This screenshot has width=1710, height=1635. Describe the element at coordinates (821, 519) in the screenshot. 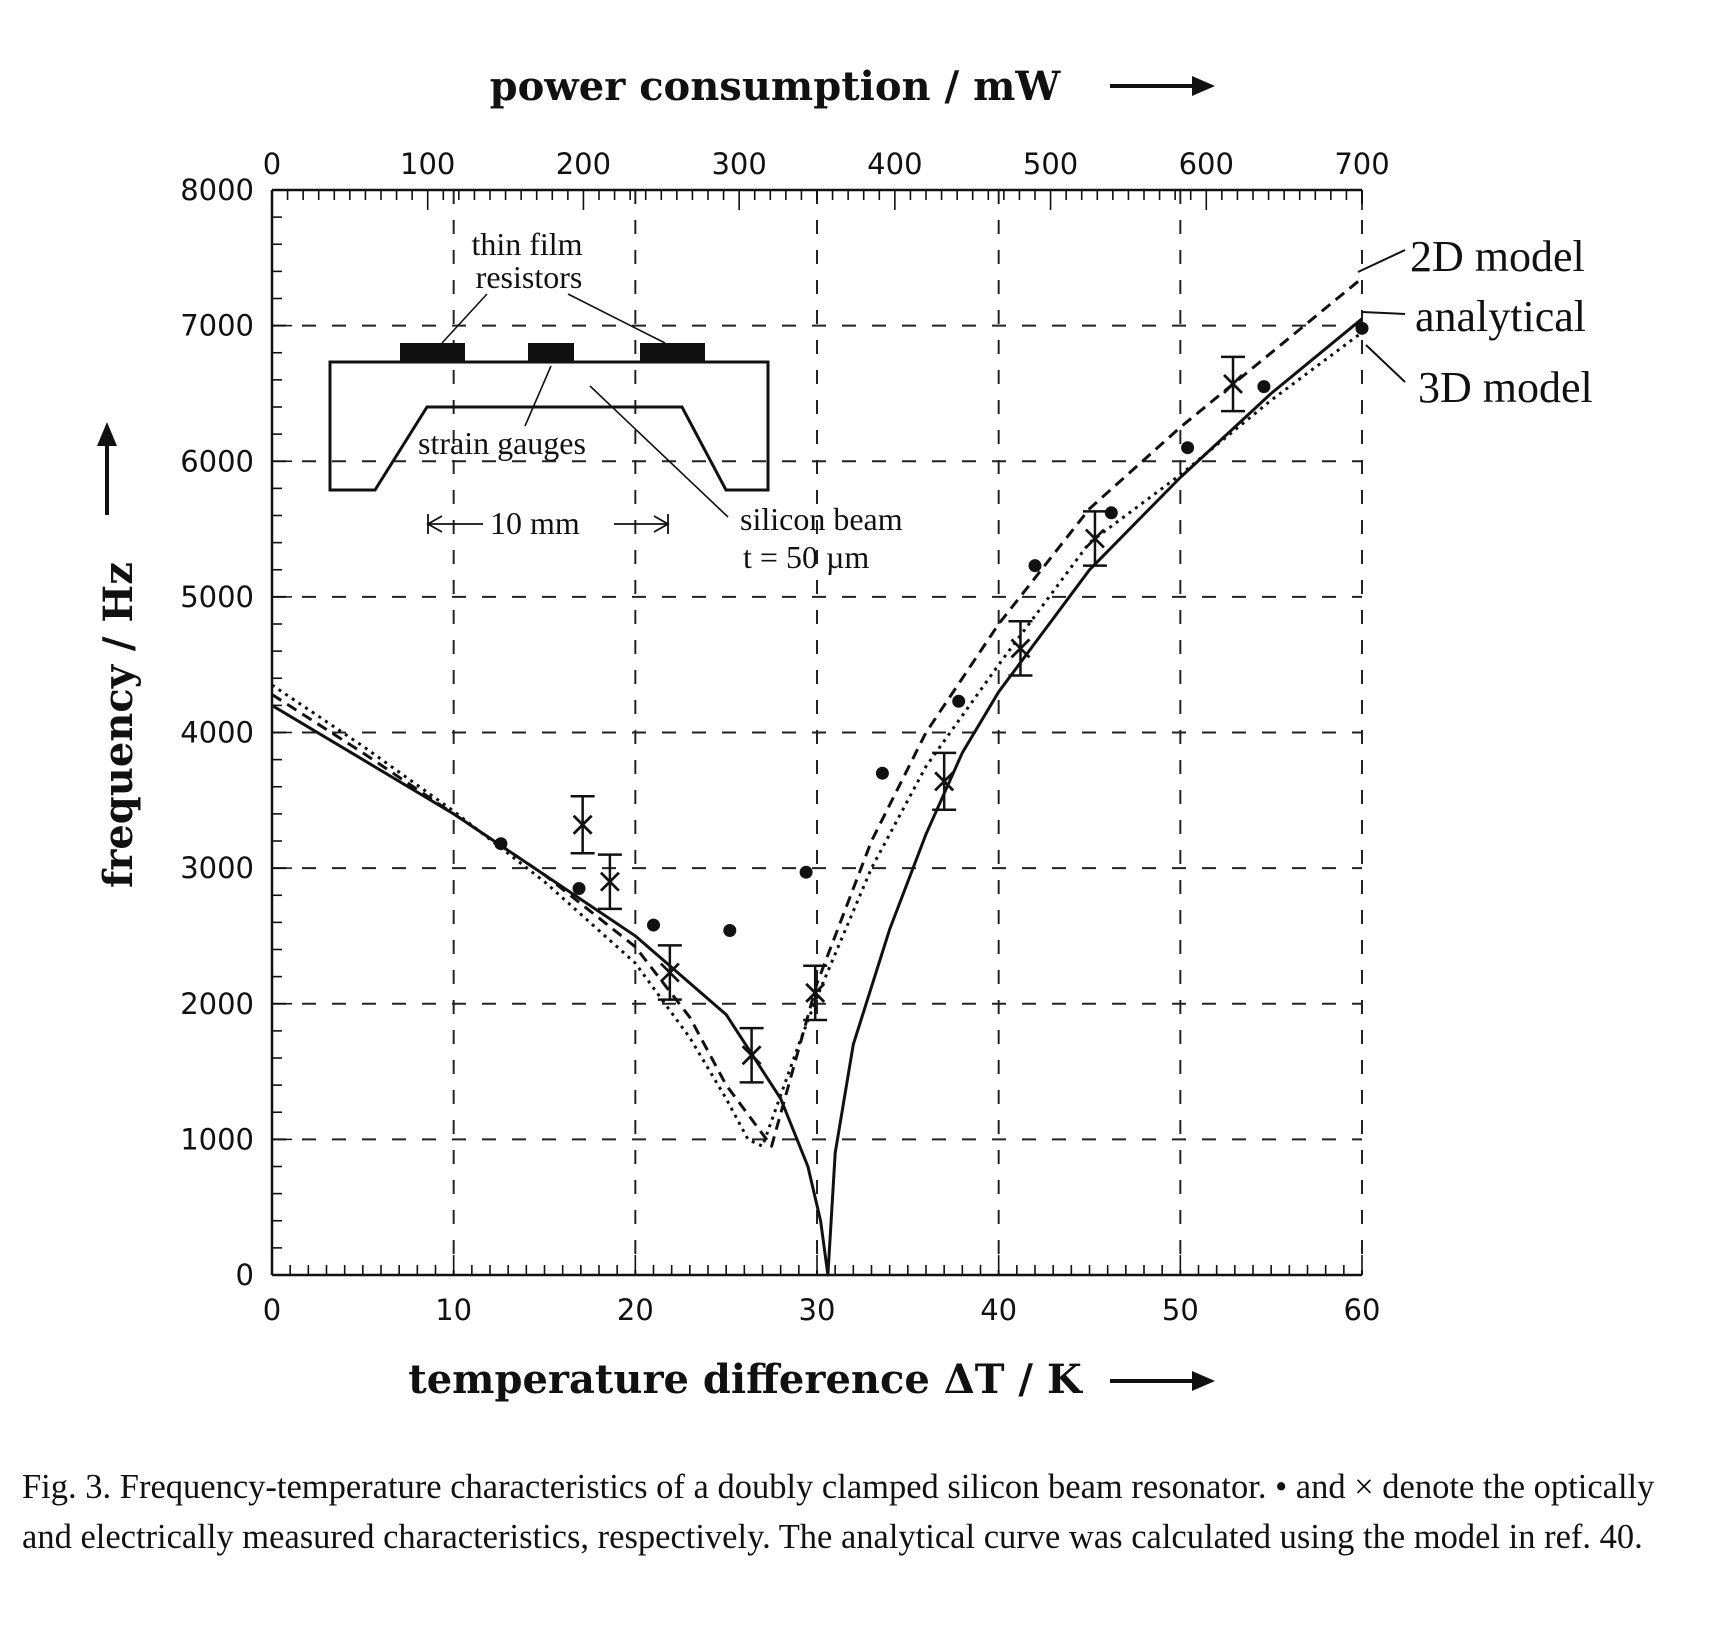

I see `inset-label-silicon-beam: silicon beam` at that location.